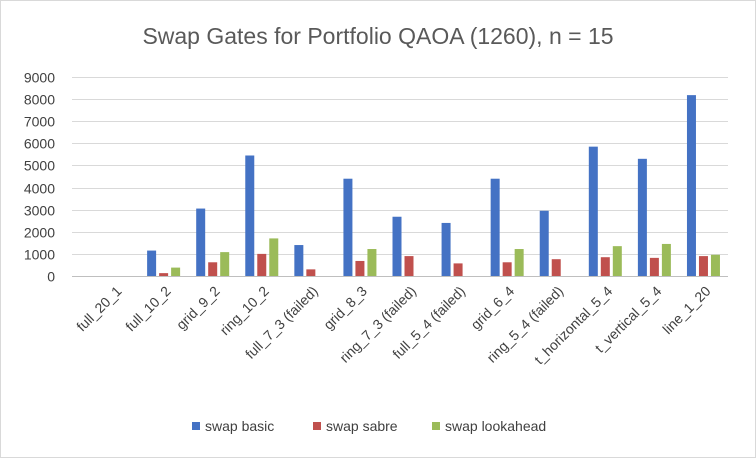 The image size is (756, 458). Describe the element at coordinates (39, 144) in the screenshot. I see `y-tick-label: 6000` at that location.